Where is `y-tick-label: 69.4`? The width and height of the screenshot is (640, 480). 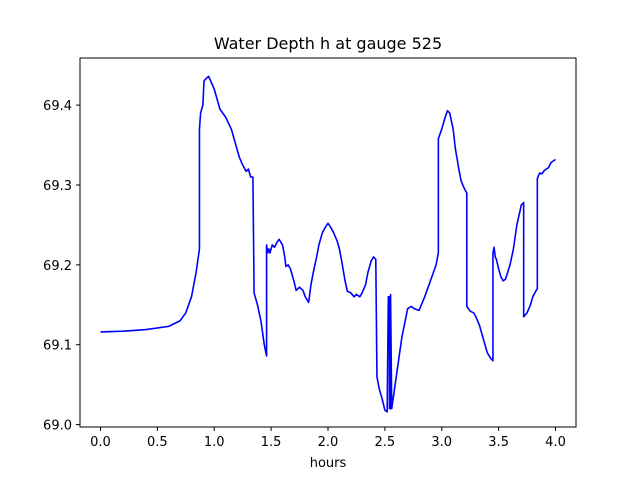 y-tick-label: 69.4 is located at coordinates (57, 106).